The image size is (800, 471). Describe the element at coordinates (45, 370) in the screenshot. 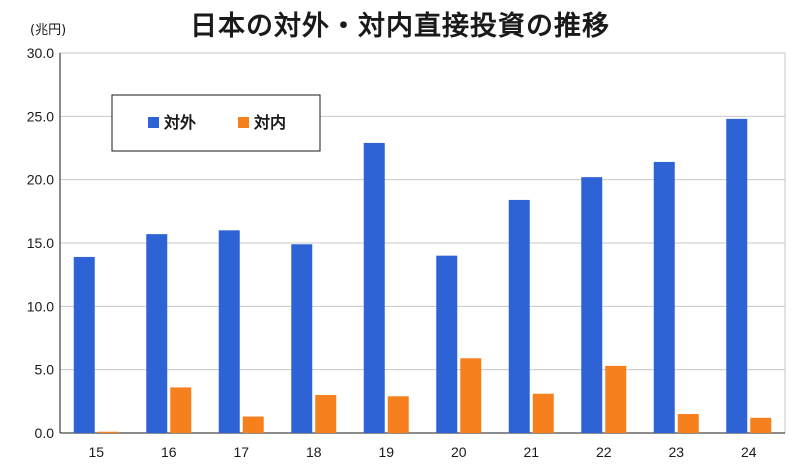

I see `y-tick-label: 5.0` at that location.